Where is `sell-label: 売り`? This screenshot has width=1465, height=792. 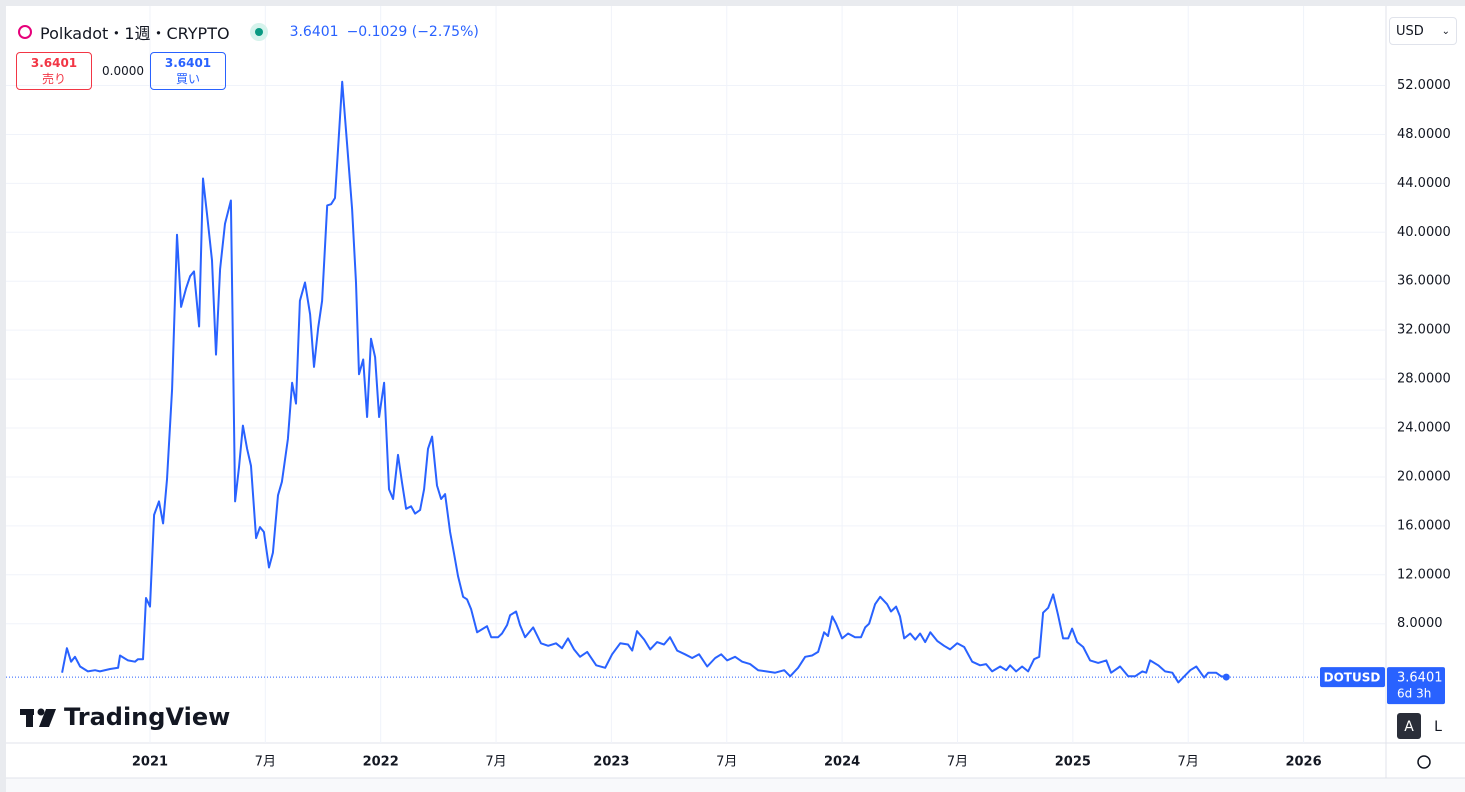 sell-label: 売り is located at coordinates (53, 79).